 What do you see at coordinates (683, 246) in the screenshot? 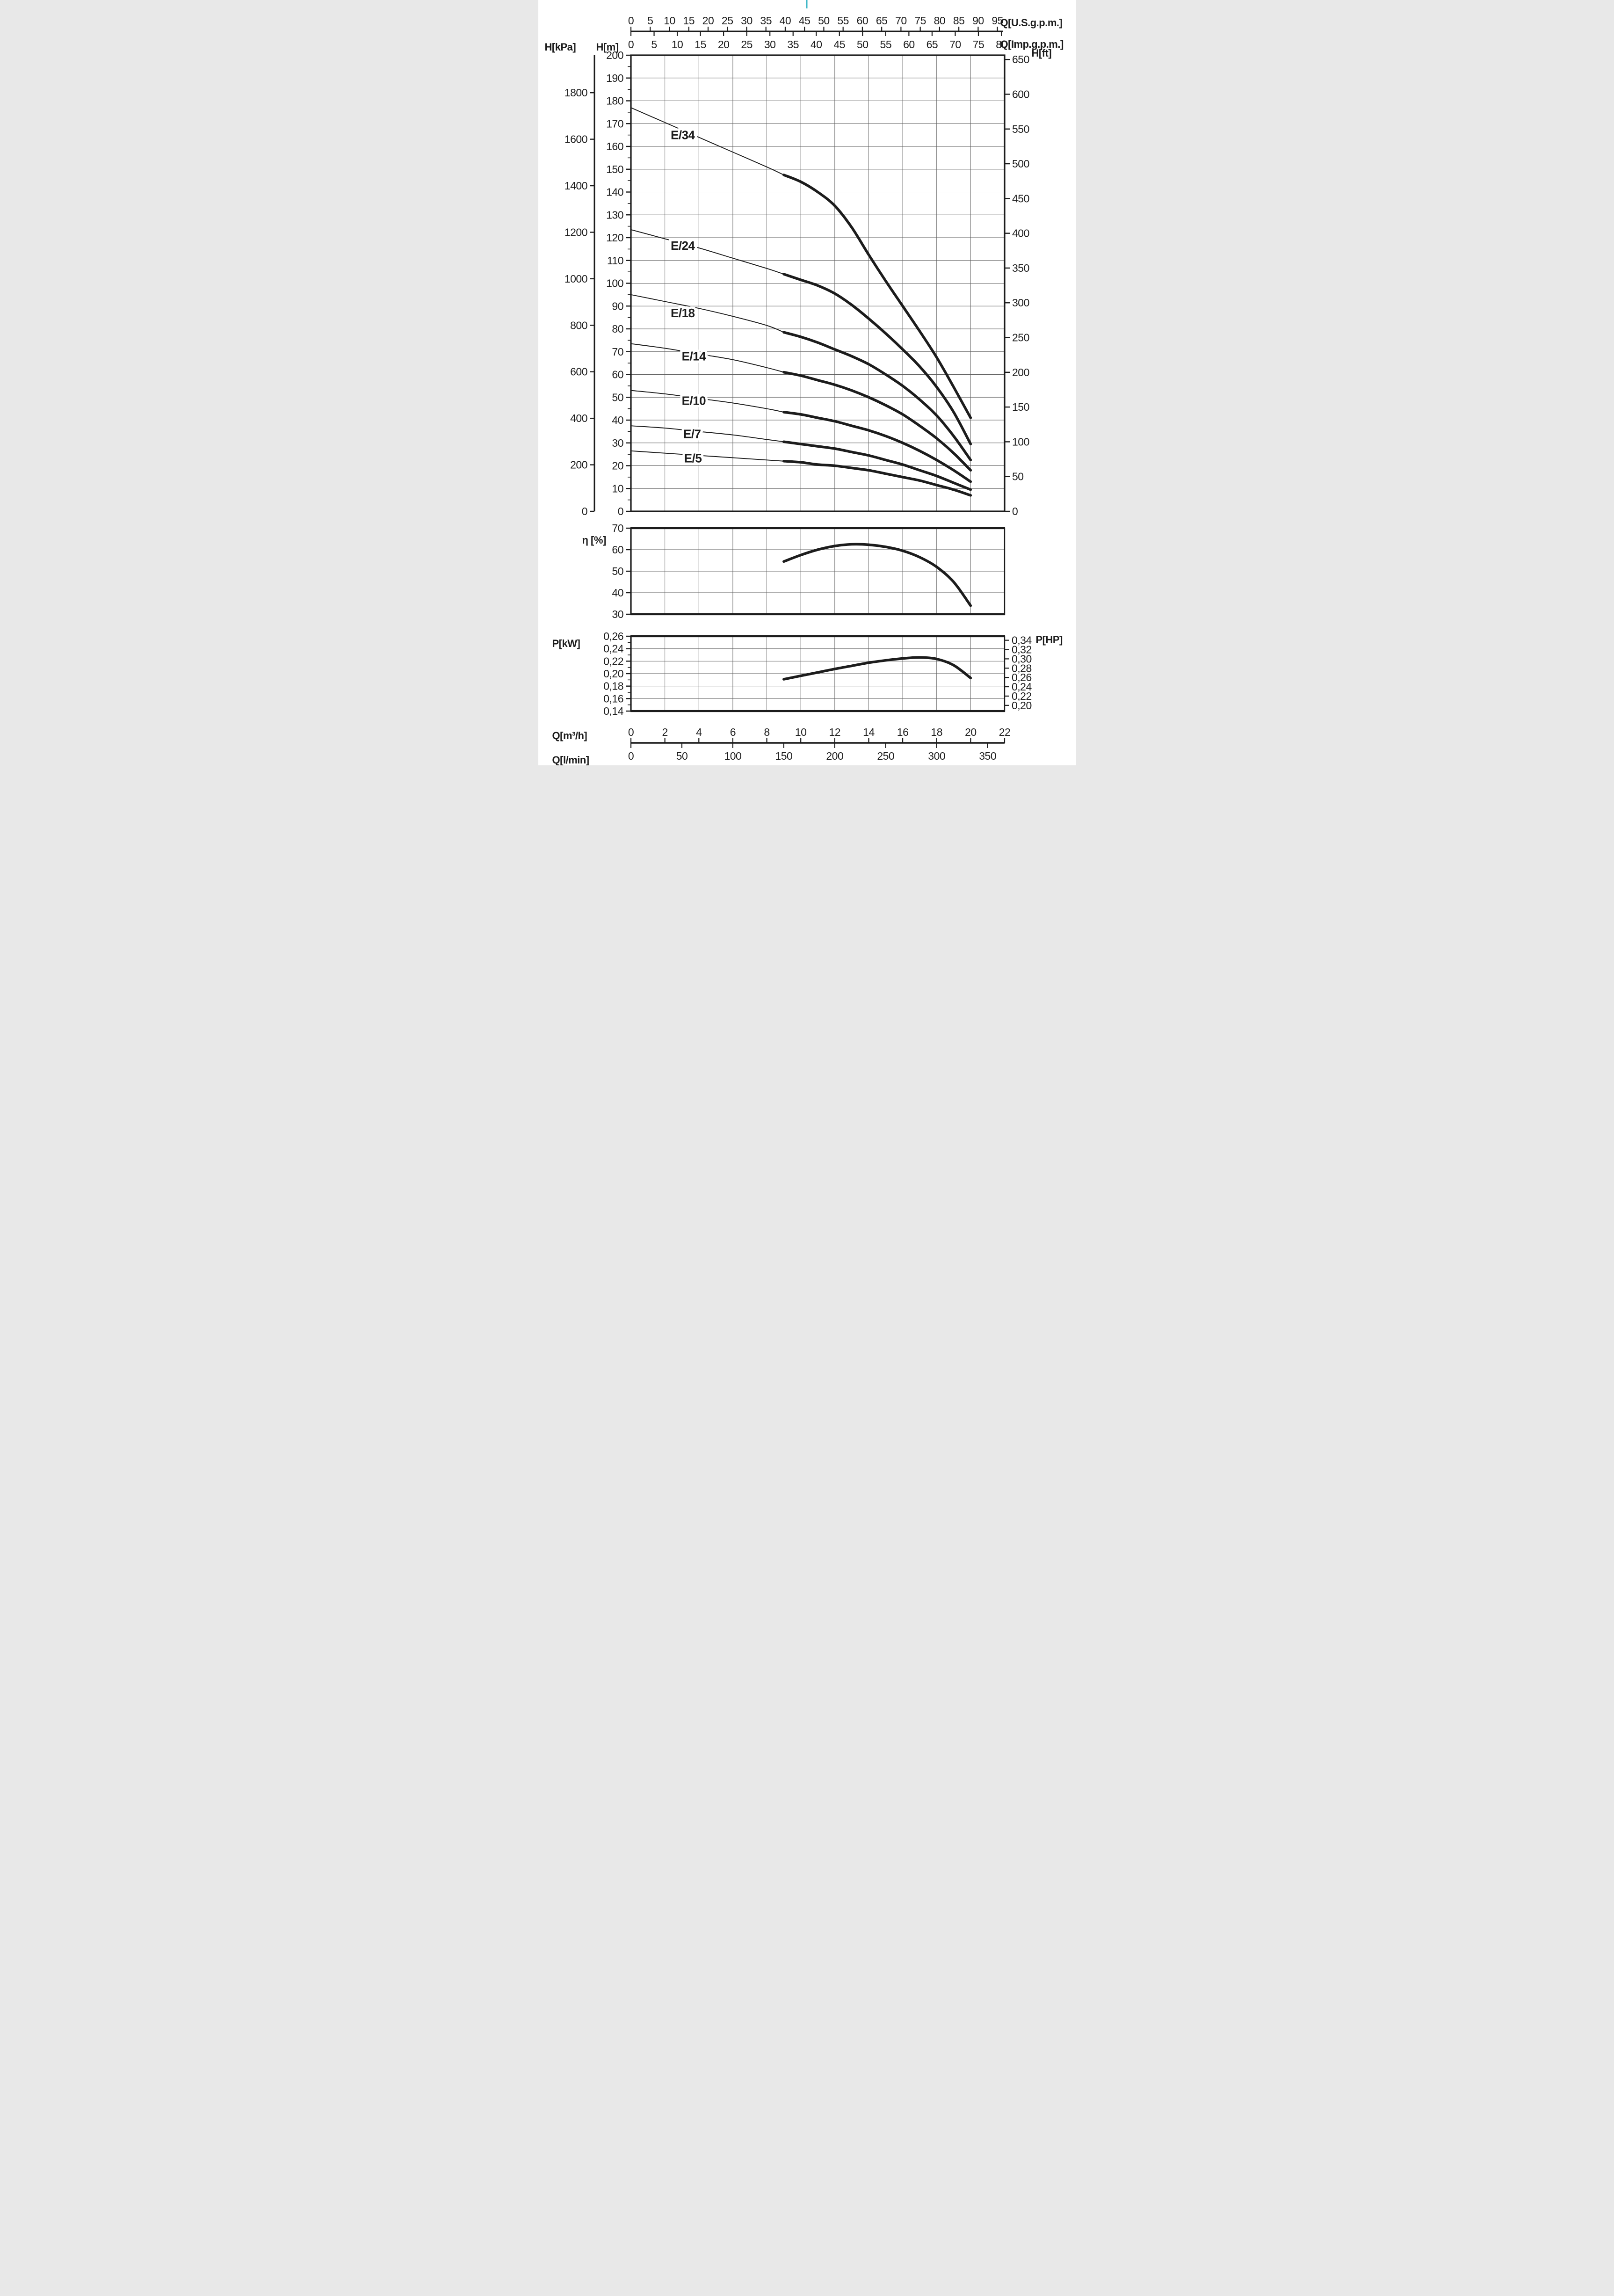
I see `curve-label-e24: E/24` at bounding box center [683, 246].